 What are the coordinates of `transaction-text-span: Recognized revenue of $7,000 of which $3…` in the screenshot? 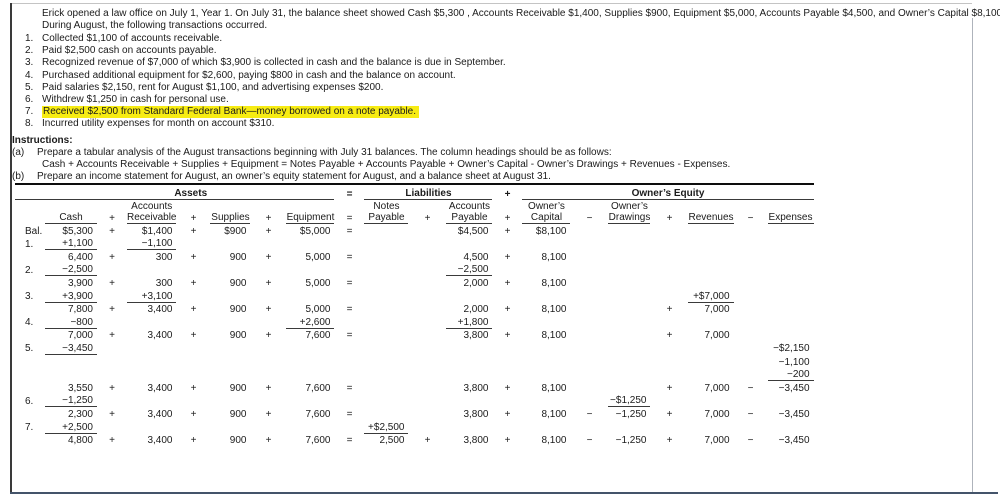 It's located at (274, 63).